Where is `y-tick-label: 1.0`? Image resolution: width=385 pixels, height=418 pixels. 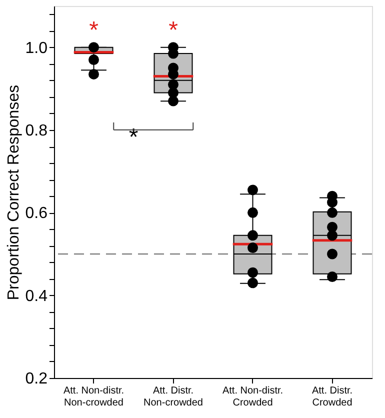
y-tick-label: 1.0 is located at coordinates (36, 48).